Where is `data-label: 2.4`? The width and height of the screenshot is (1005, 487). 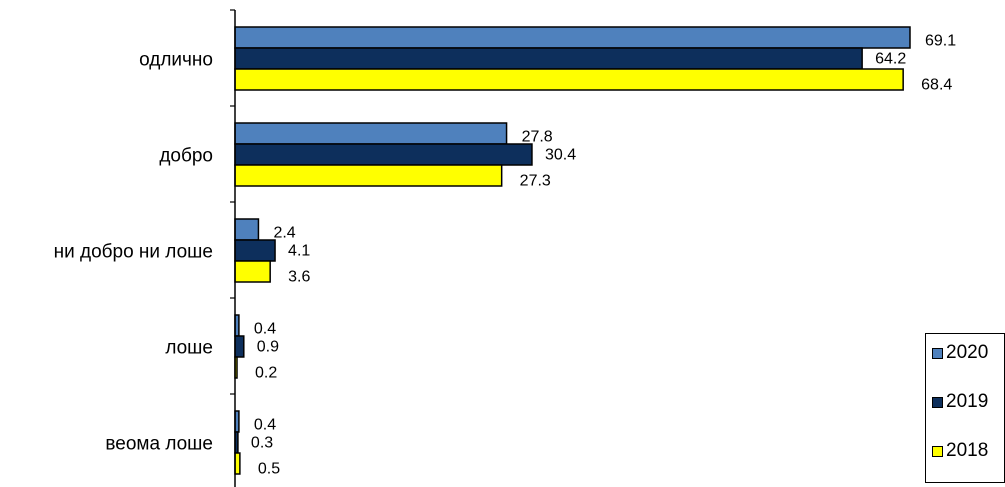 data-label: 2.4 is located at coordinates (284, 233).